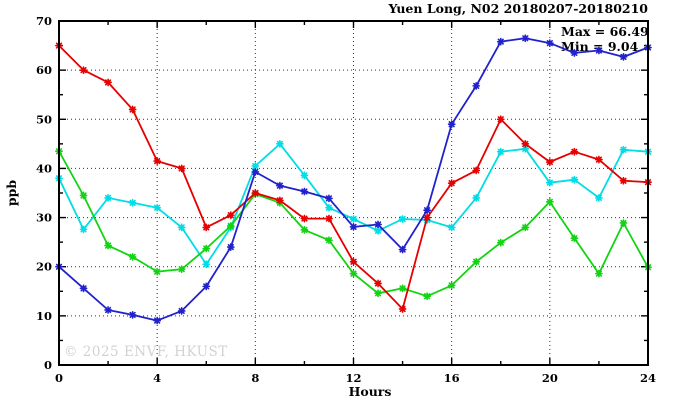 This screenshot has width=674, height=409. What do you see at coordinates (44, 316) in the screenshot?
I see `y-tick-label-10: 10` at bounding box center [44, 316].